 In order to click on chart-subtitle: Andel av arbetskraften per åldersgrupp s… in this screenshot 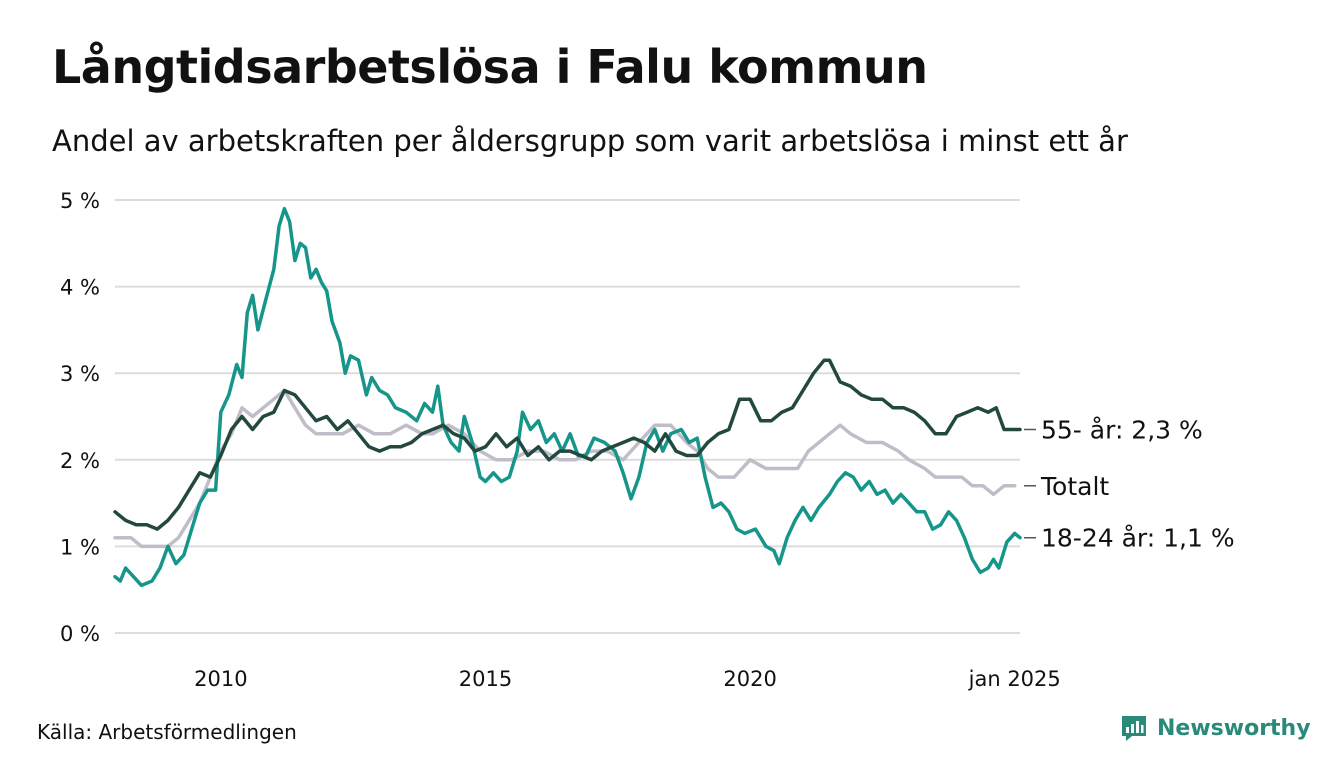, I will do `click(590, 141)`.